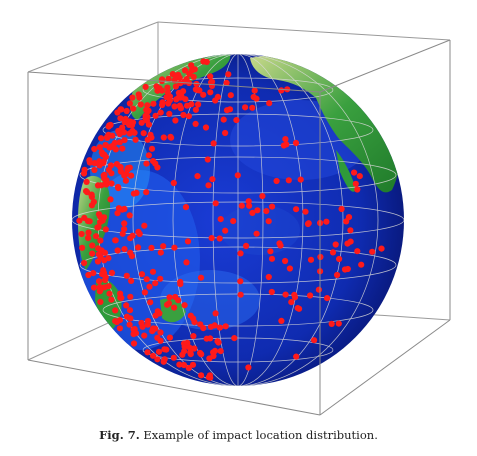  Describe the element at coordinates (260, 435) in the screenshot. I see `caption-text: Example of impact location distribution.` at that location.